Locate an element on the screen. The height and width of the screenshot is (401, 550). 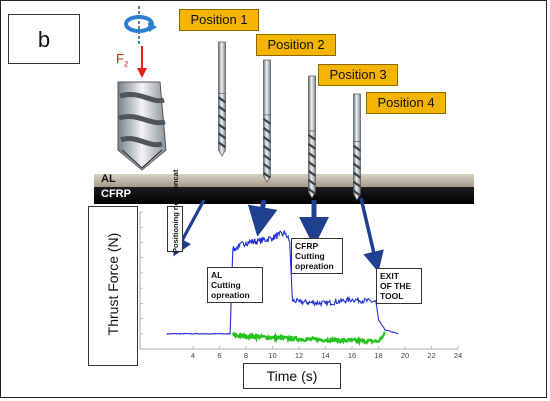
position-3-label: Position 3 is located at coordinates (358, 75).